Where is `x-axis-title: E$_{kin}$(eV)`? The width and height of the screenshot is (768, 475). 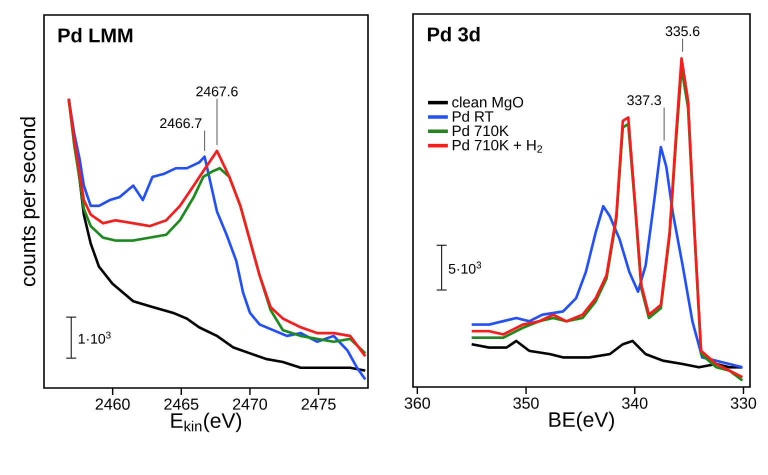 x-axis-title: E$_{kin}$(eV) is located at coordinates (206, 422).